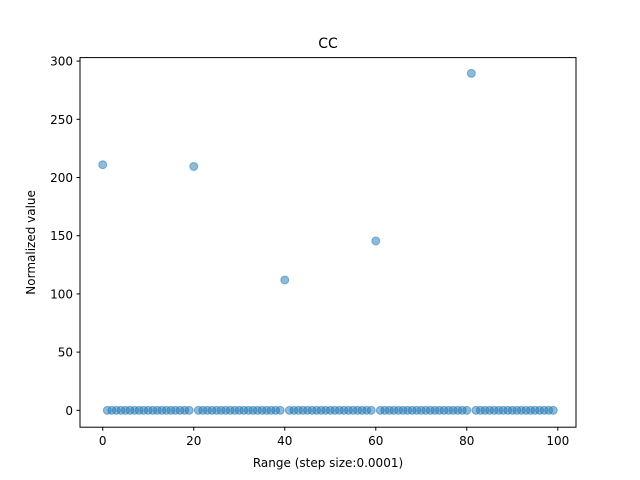  I want to click on y-tick-label: 150, so click(61, 236).